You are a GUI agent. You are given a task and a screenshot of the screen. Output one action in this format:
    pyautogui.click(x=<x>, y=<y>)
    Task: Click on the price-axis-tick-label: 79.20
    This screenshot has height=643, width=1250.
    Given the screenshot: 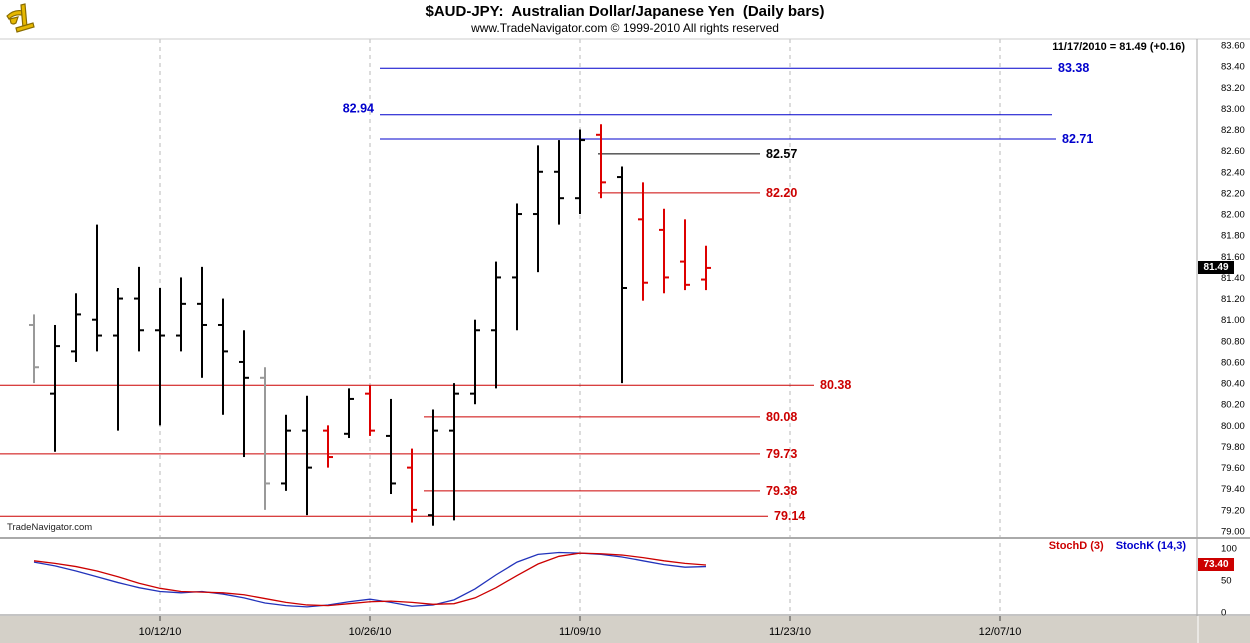 What is the action you would take?
    pyautogui.click(x=1233, y=510)
    